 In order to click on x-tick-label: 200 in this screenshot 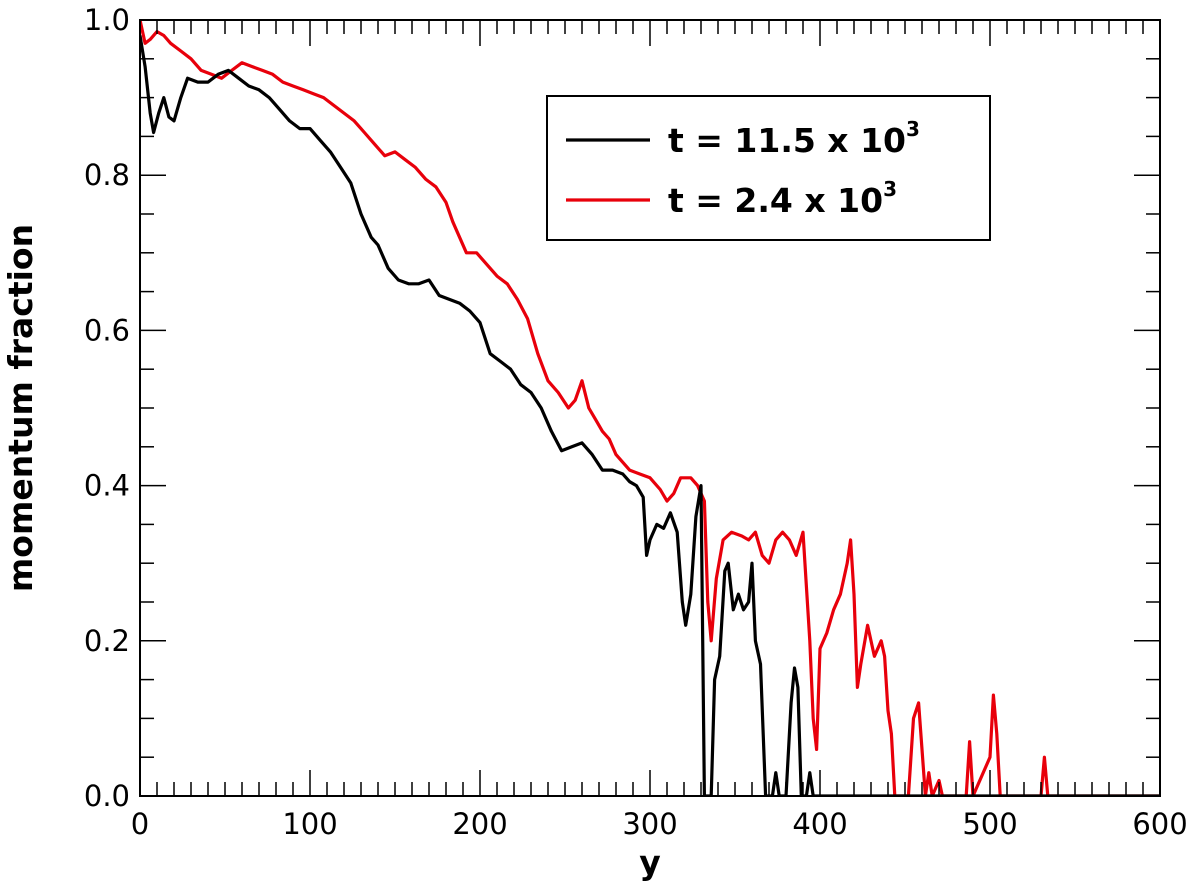, I will do `click(479, 824)`.